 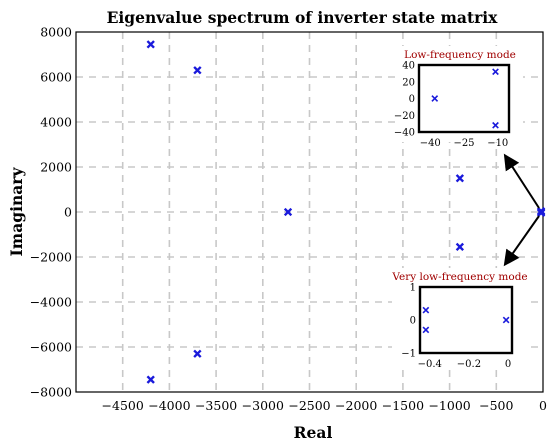 I want to click on x-tick-label: −2500, so click(x=309, y=405).